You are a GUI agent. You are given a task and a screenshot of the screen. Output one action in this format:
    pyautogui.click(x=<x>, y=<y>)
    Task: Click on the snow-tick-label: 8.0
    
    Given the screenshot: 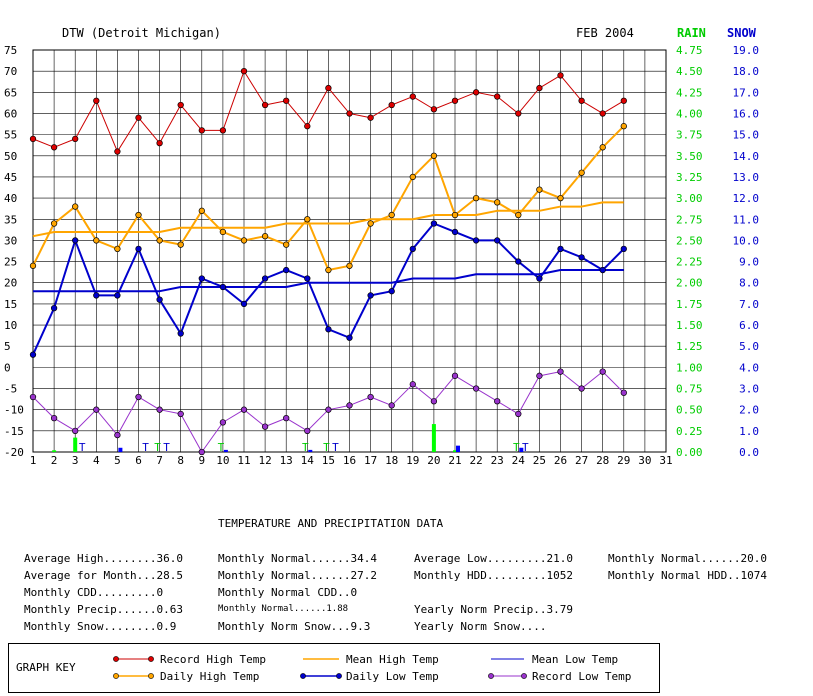 What is the action you would take?
    pyautogui.click(x=749, y=283)
    